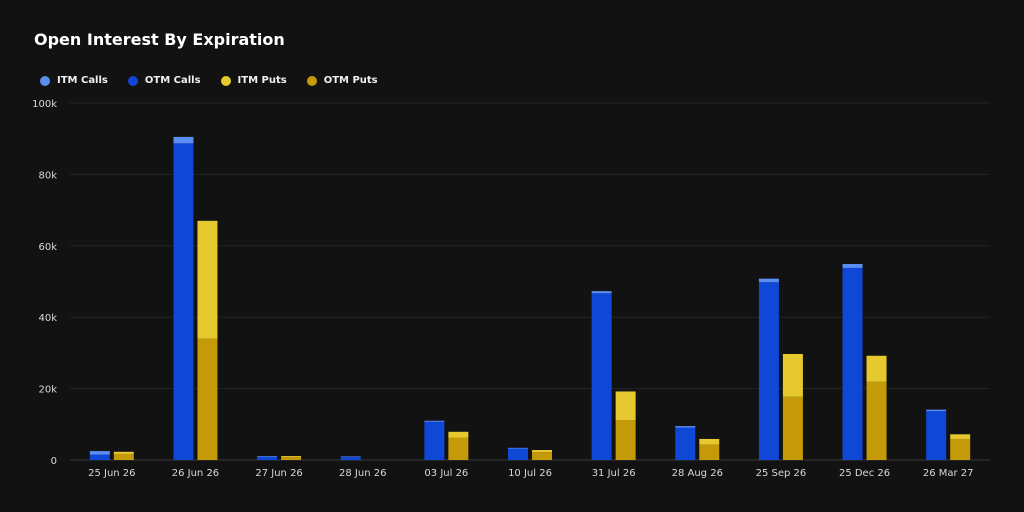 The height and width of the screenshot is (512, 1024). I want to click on x-tick-label: 10 Jul 26, so click(530, 473).